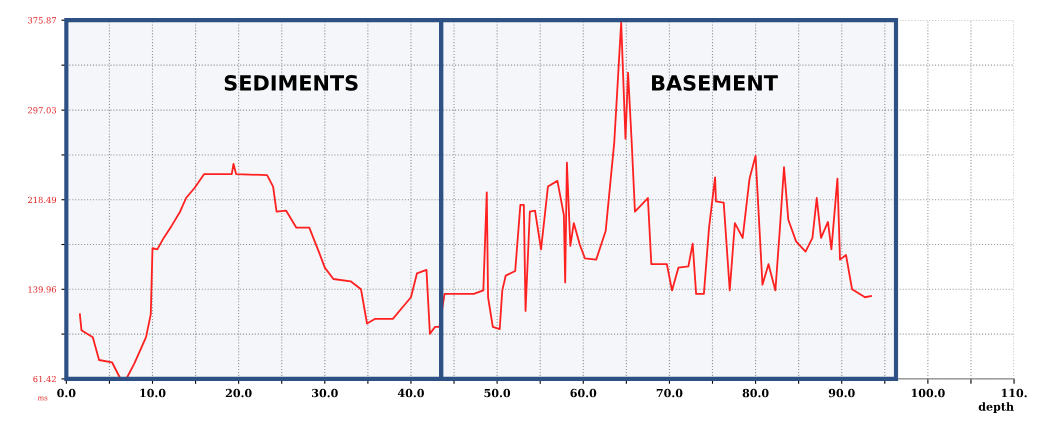 The width and height of the screenshot is (1053, 421). What do you see at coordinates (669, 393) in the screenshot?
I see `x-tick-label: 70.0` at bounding box center [669, 393].